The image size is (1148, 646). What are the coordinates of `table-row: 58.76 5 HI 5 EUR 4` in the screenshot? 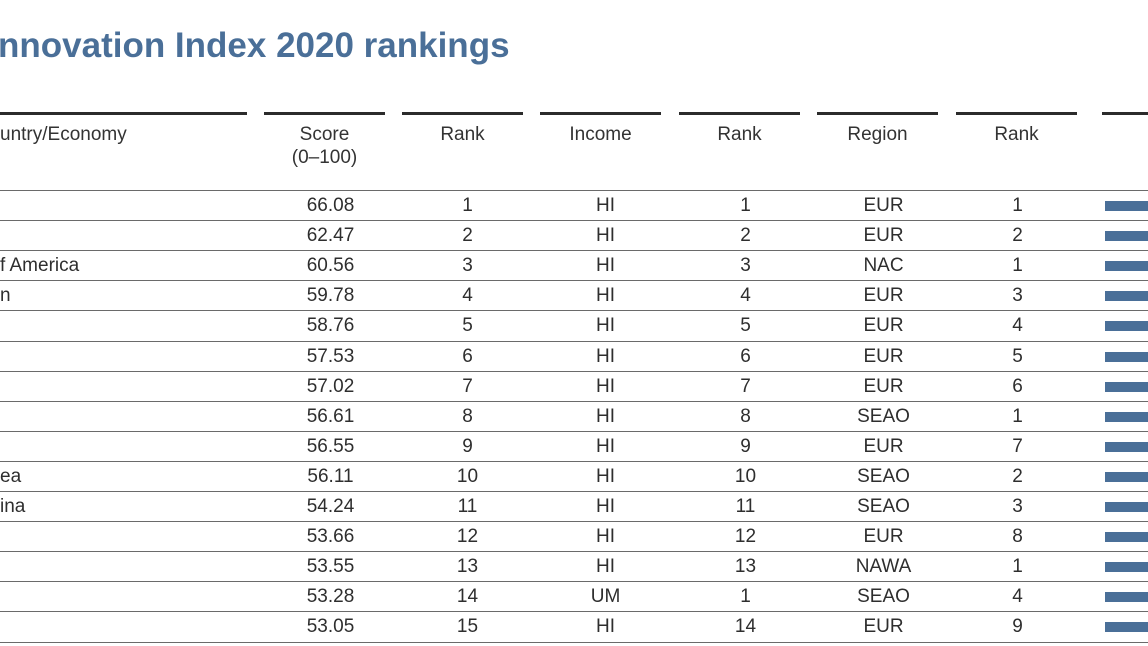 It's located at (574, 326).